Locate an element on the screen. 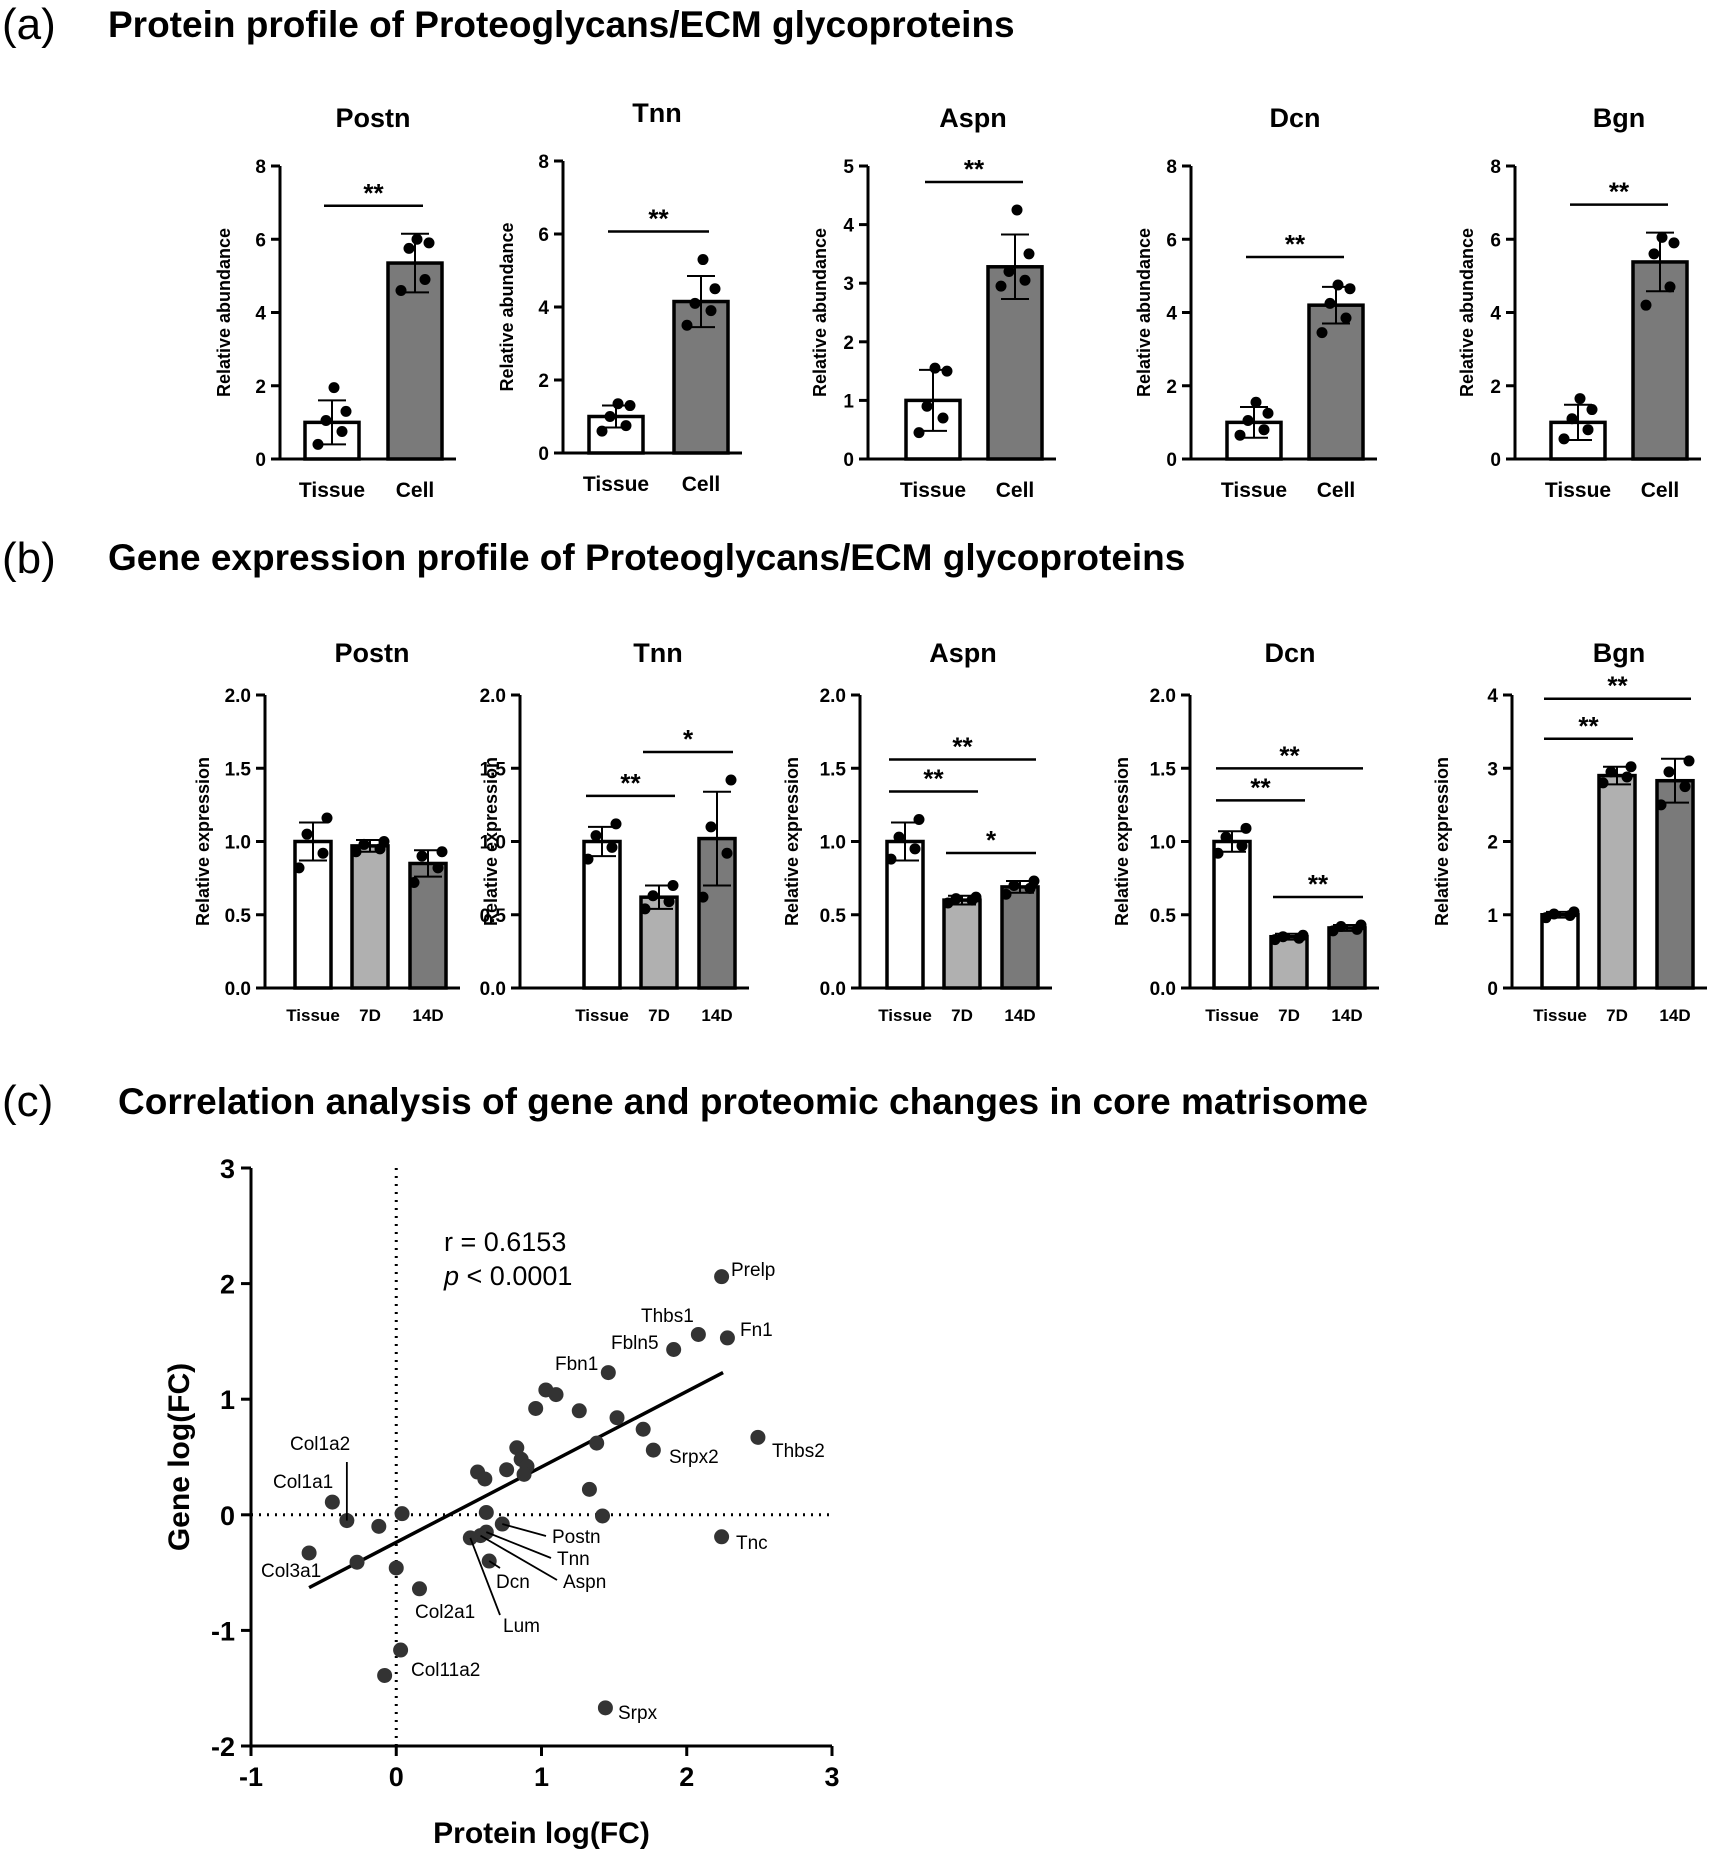 Image resolution: width=1717 pixels, height=1849 pixels. x-tick-label: 3 is located at coordinates (831, 1777).